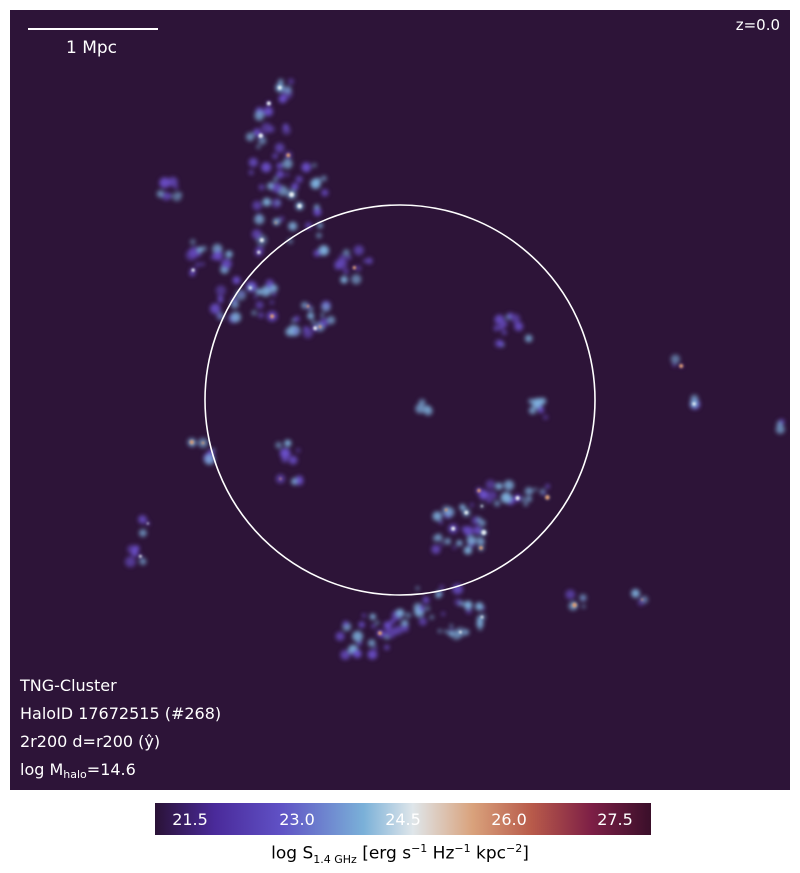 The width and height of the screenshot is (800, 873). Describe the element at coordinates (403, 819) in the screenshot. I see `colorbar: 21.5 23.0 24.5 26.0 27.5` at that location.